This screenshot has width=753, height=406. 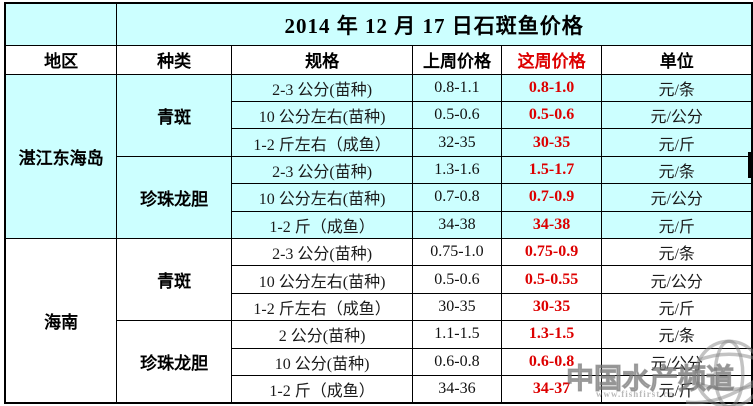 What do you see at coordinates (457, 197) in the screenshot?
I see `last-week-price-cell: 0.7-0.8` at bounding box center [457, 197].